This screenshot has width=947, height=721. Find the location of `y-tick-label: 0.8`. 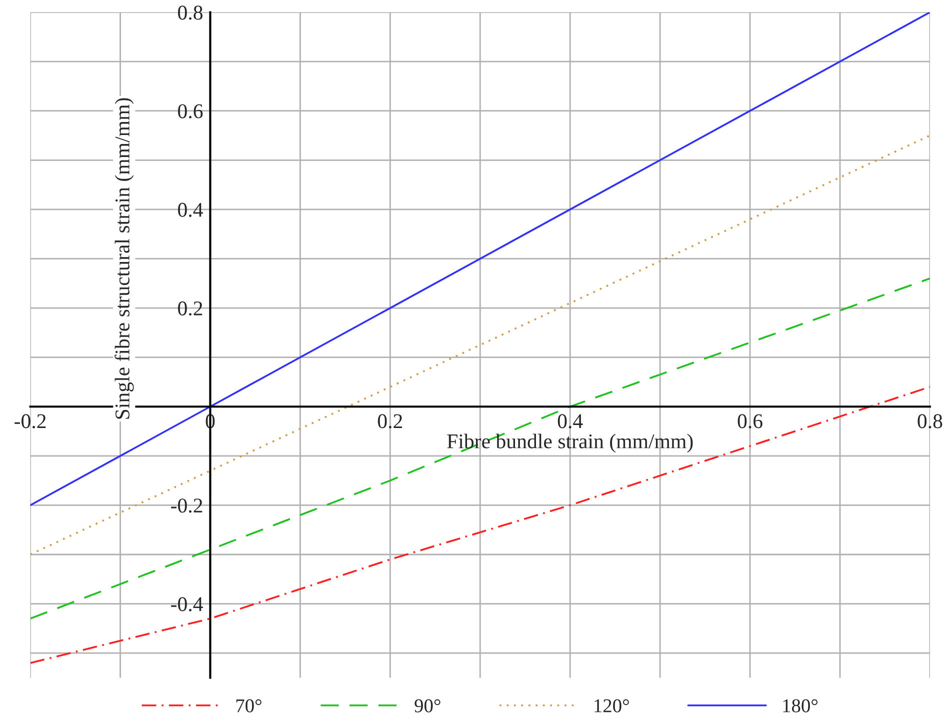

y-tick-label: 0.8 is located at coordinates (190, 13).